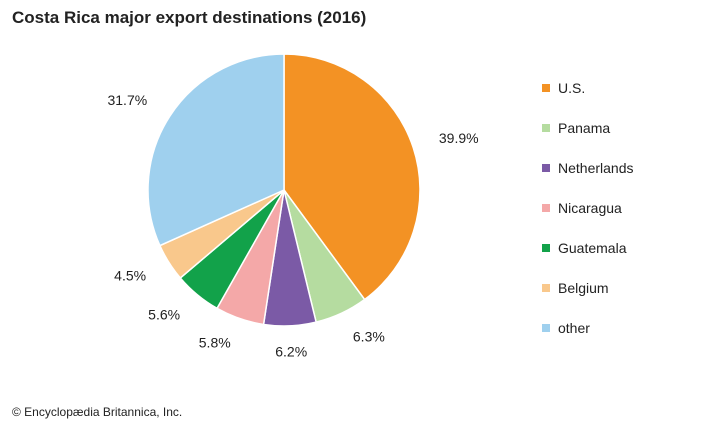  I want to click on pie-label-belgium: 4.5%, so click(130, 276).